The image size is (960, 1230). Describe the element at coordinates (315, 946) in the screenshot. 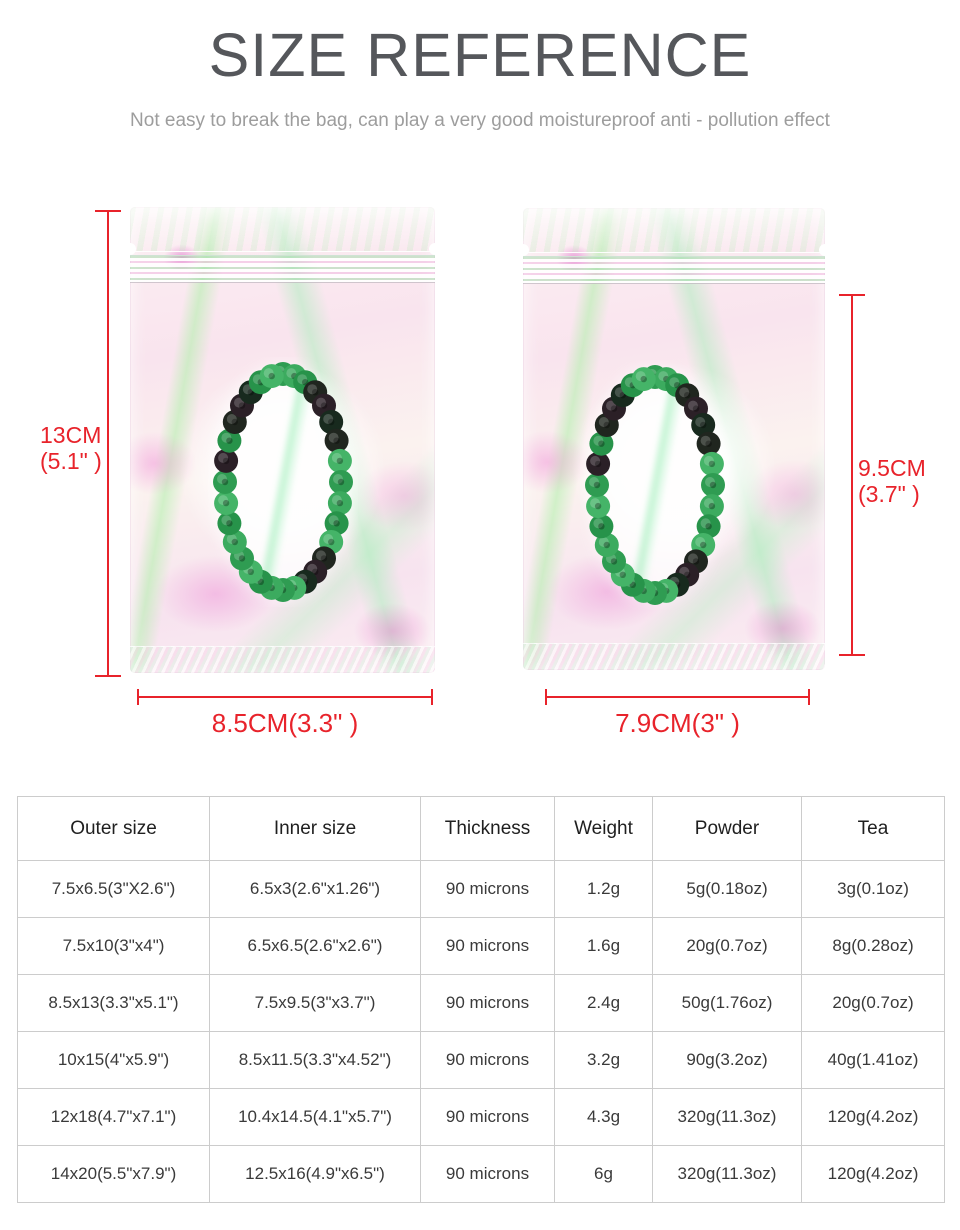

I see `table-cell: 6.5x6.5(2.6"x2.6")` at that location.